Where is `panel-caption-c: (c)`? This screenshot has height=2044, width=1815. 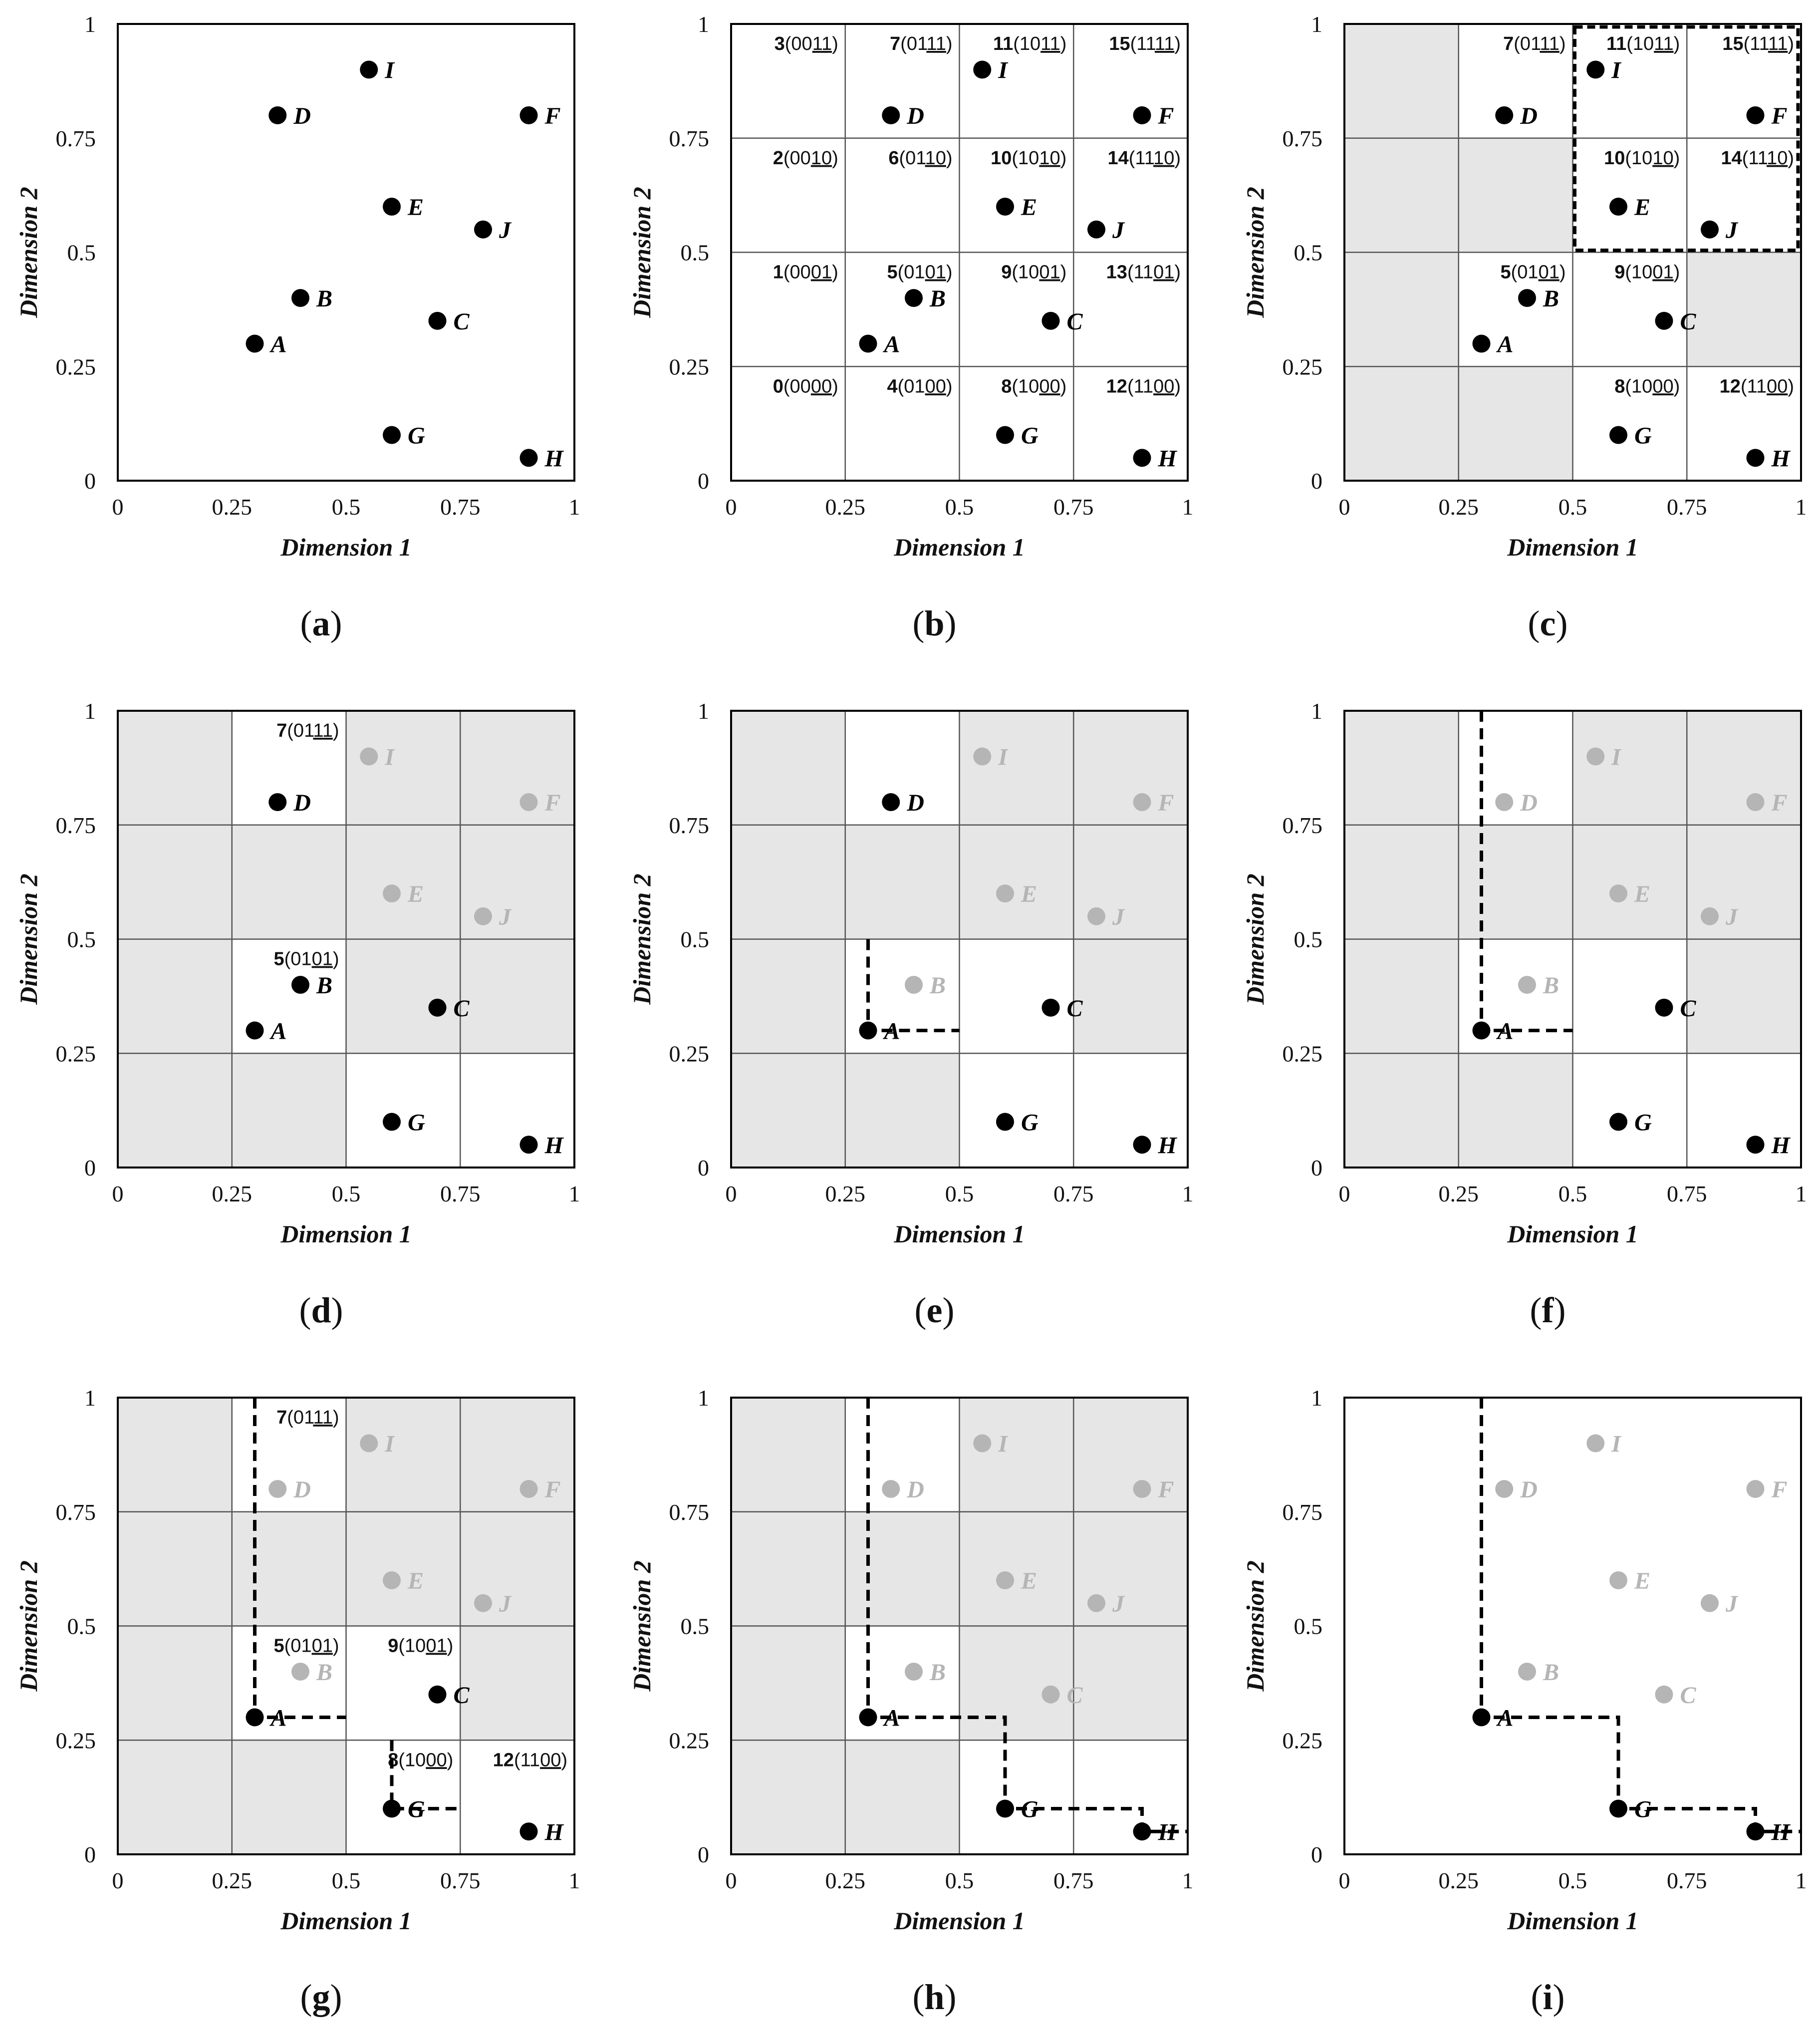 panel-caption-c: (c) is located at coordinates (1548, 623).